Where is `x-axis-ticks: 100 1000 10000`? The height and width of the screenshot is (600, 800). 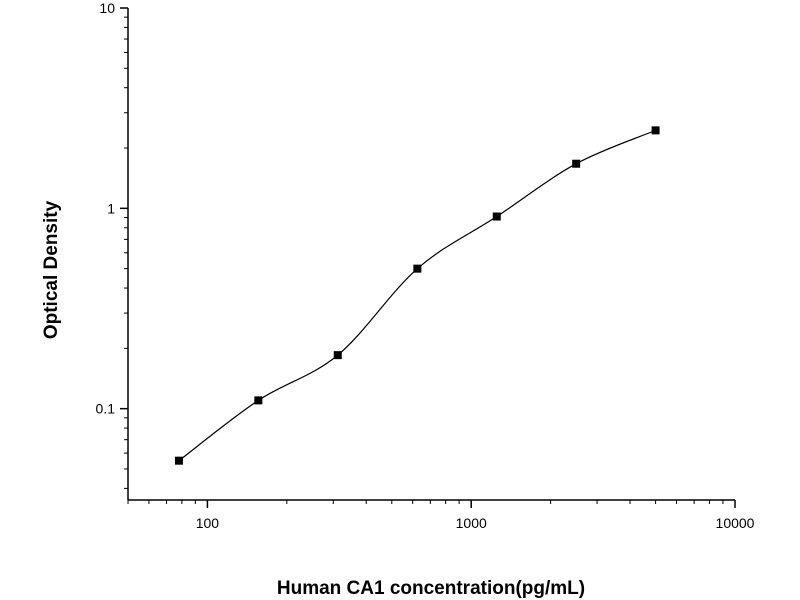 x-axis-ticks: 100 1000 10000 is located at coordinates (441, 515).